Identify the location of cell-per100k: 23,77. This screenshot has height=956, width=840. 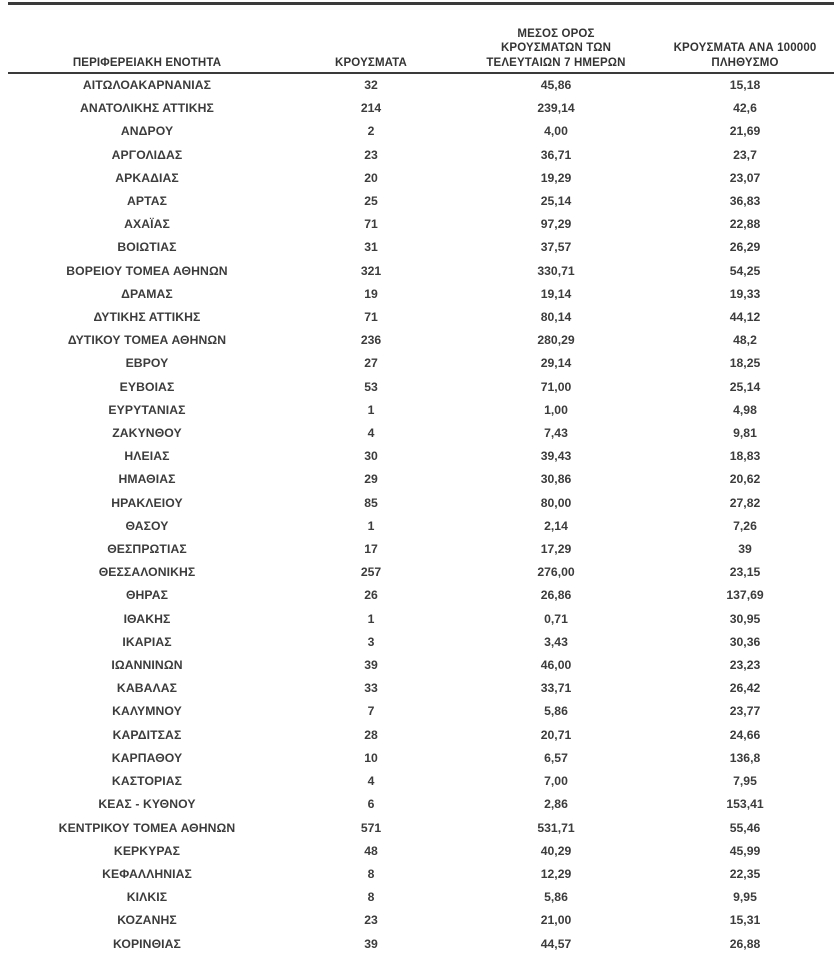
(745, 711).